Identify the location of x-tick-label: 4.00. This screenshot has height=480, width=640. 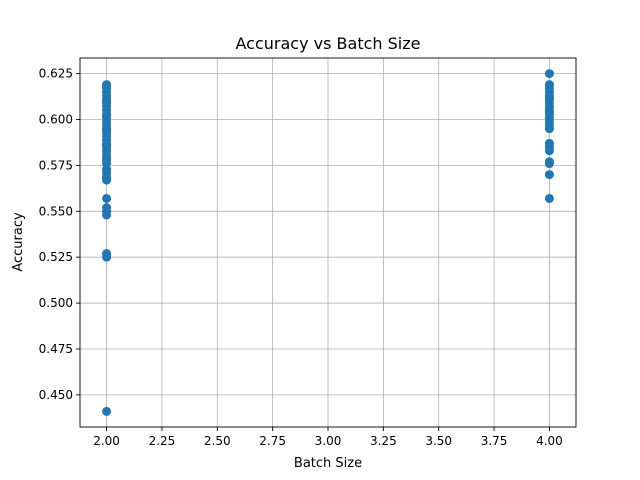
(549, 441).